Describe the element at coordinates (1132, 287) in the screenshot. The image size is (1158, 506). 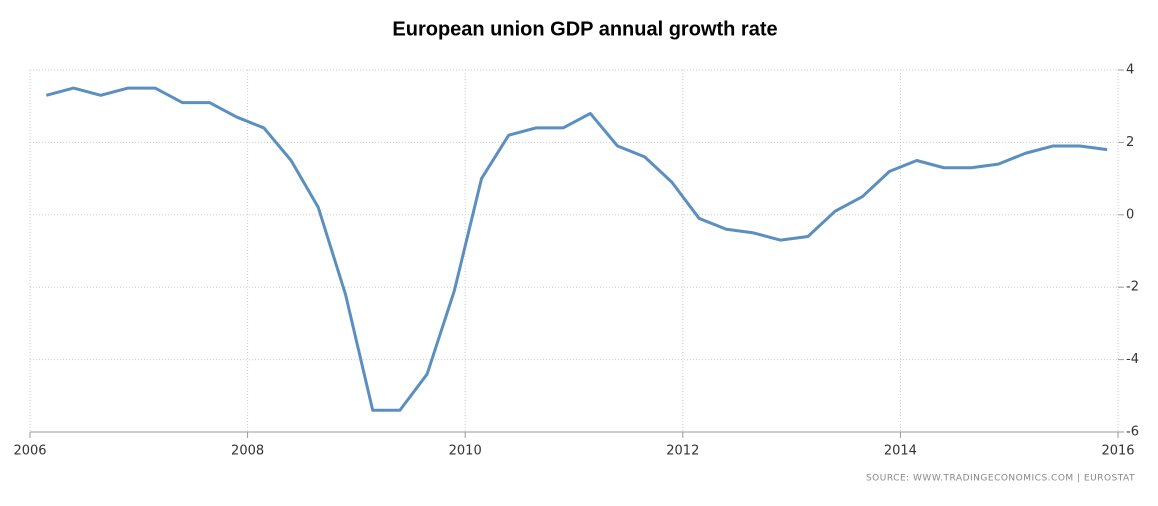
I see `y-tick-label: -2` at that location.